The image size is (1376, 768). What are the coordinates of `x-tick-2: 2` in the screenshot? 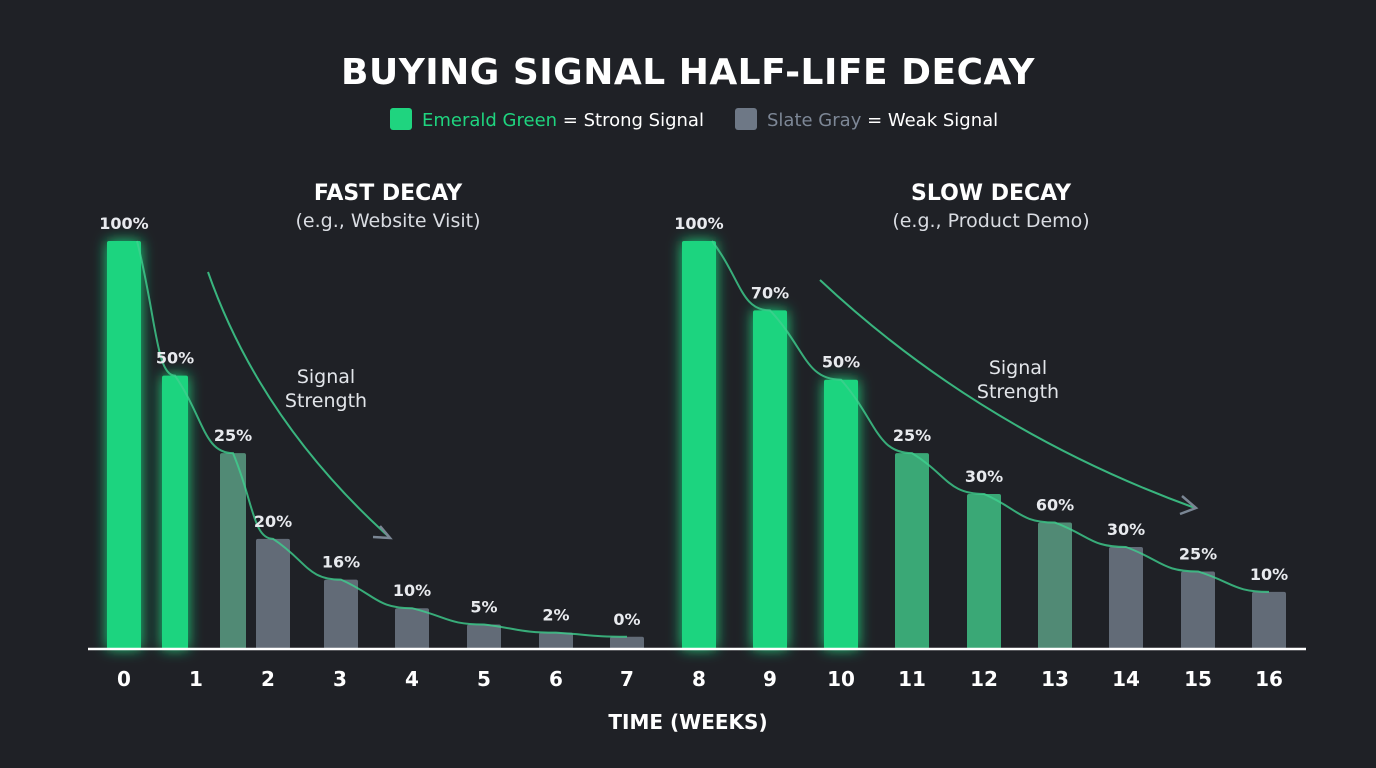 It's located at (268, 679).